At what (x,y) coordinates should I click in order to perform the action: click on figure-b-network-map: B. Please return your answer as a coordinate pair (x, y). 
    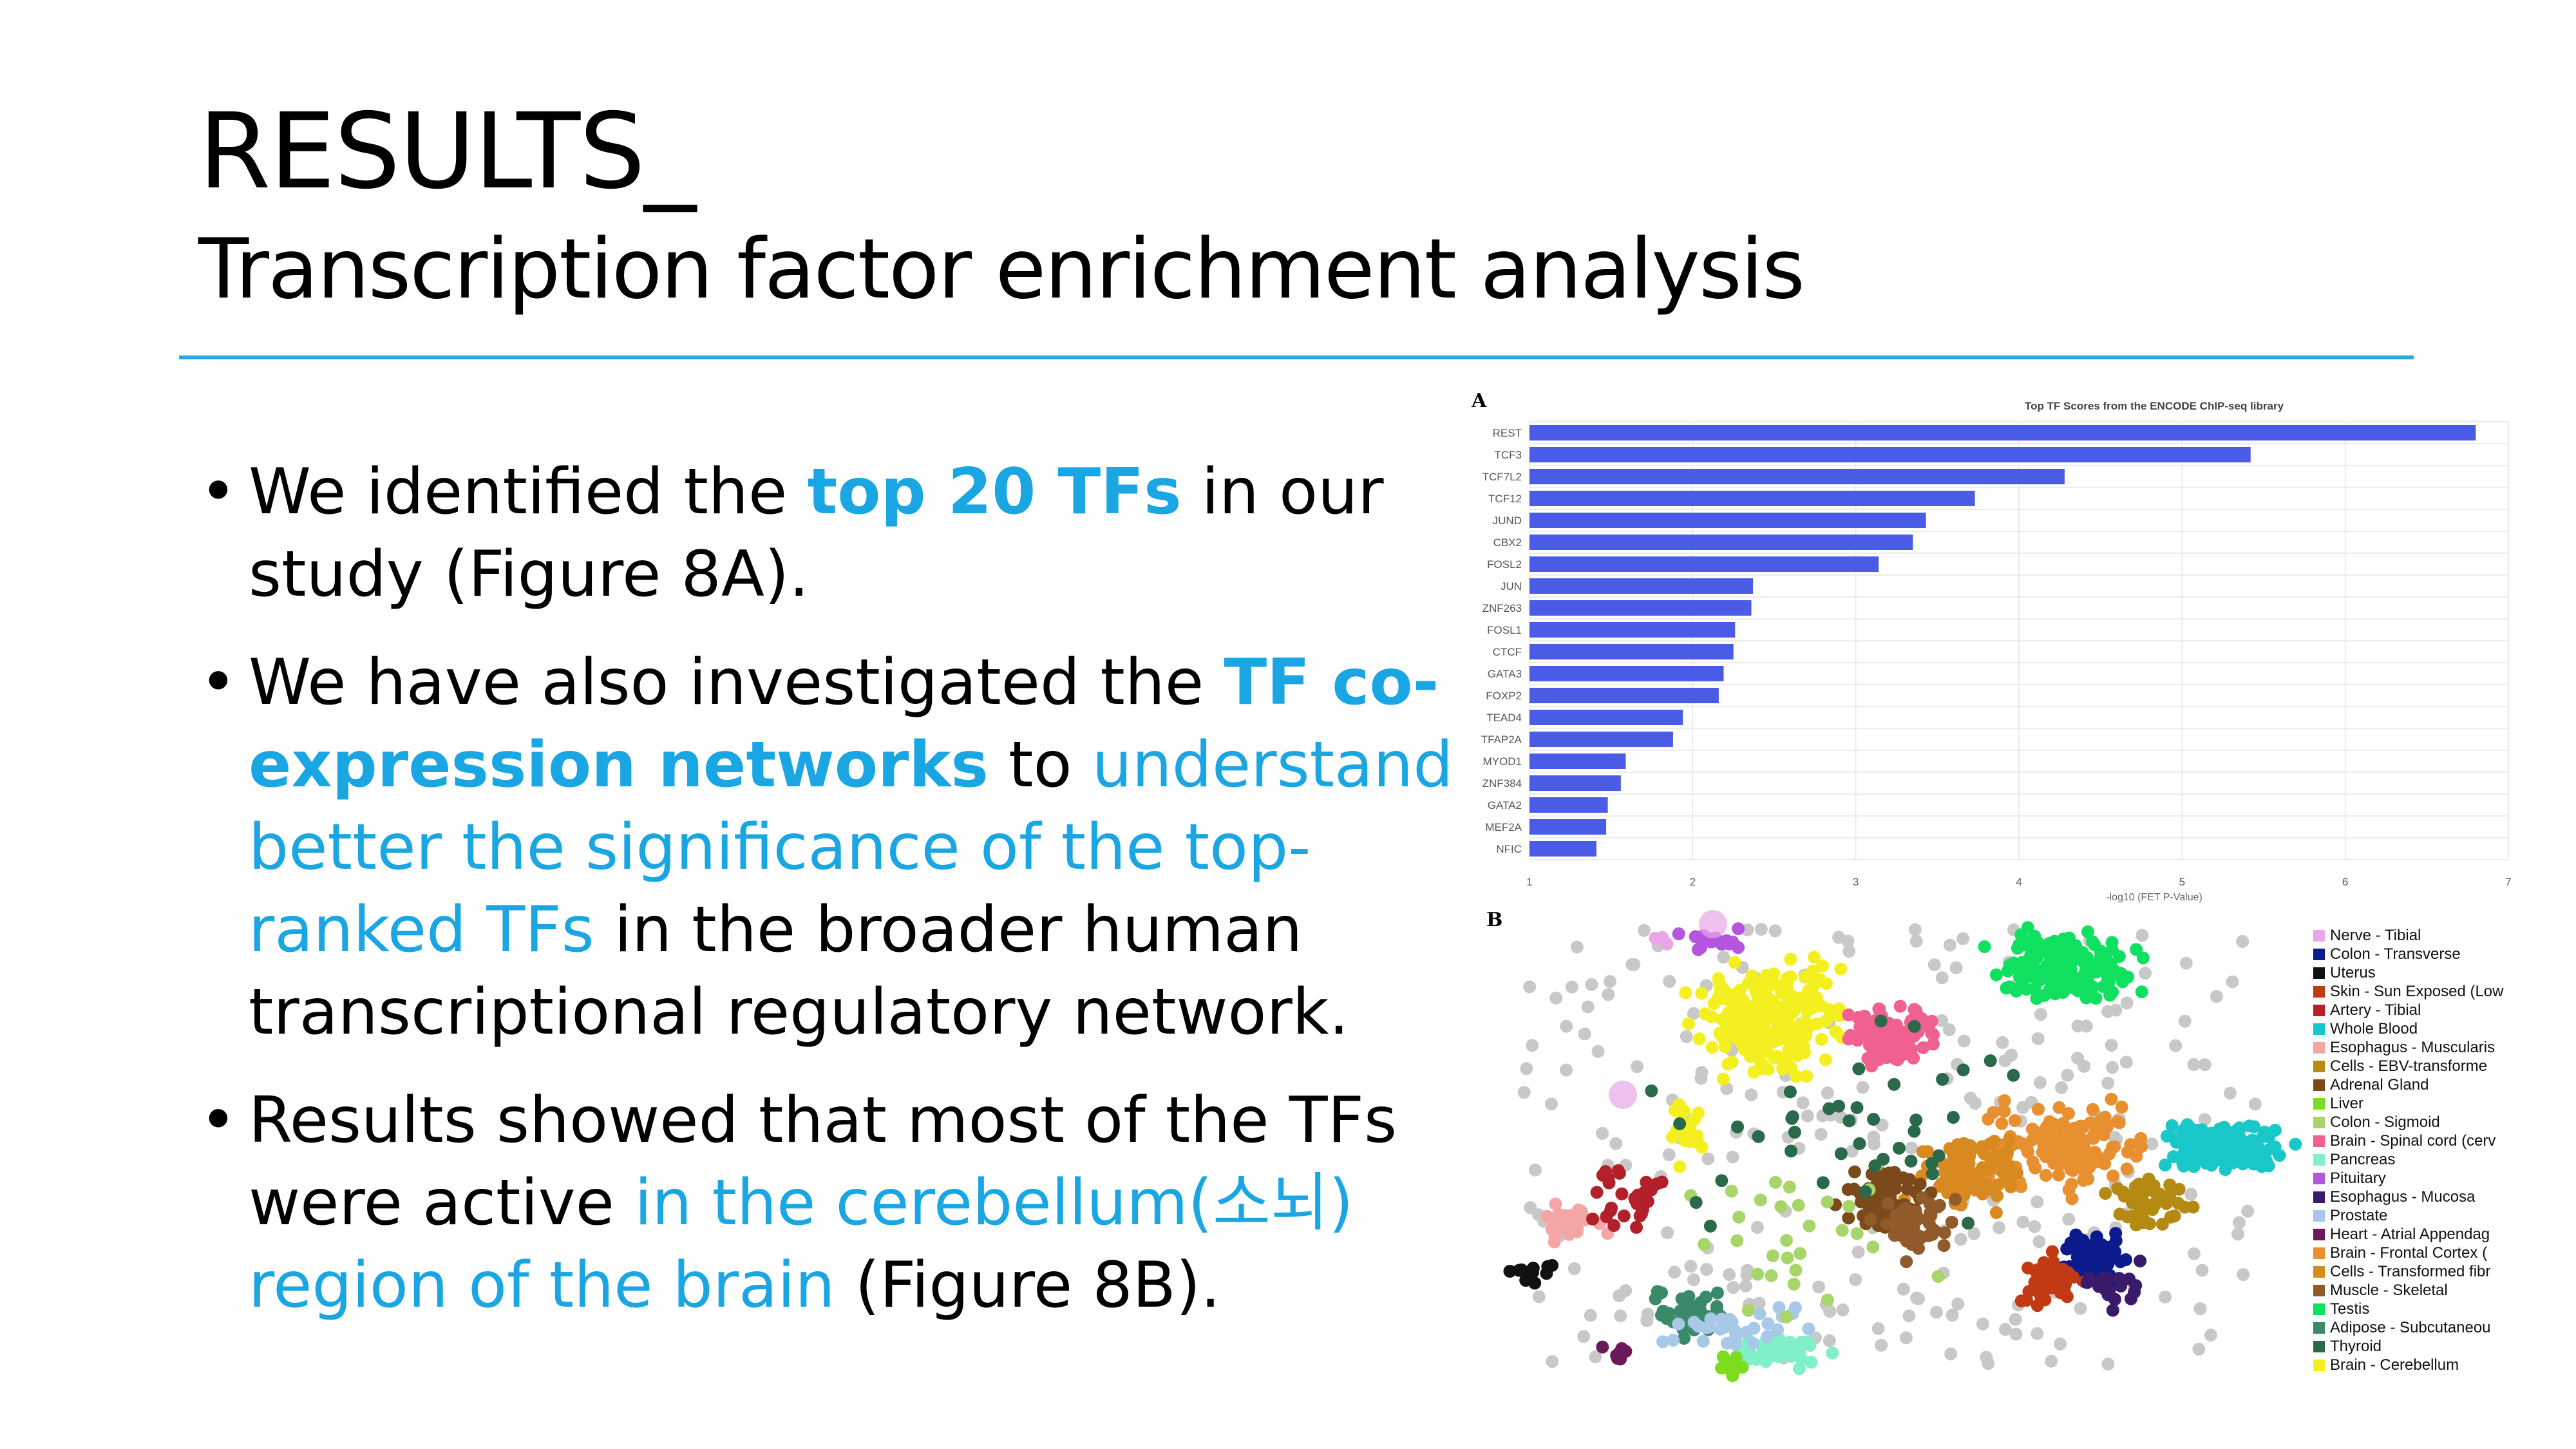
    Looking at the image, I should click on (1894, 1146).